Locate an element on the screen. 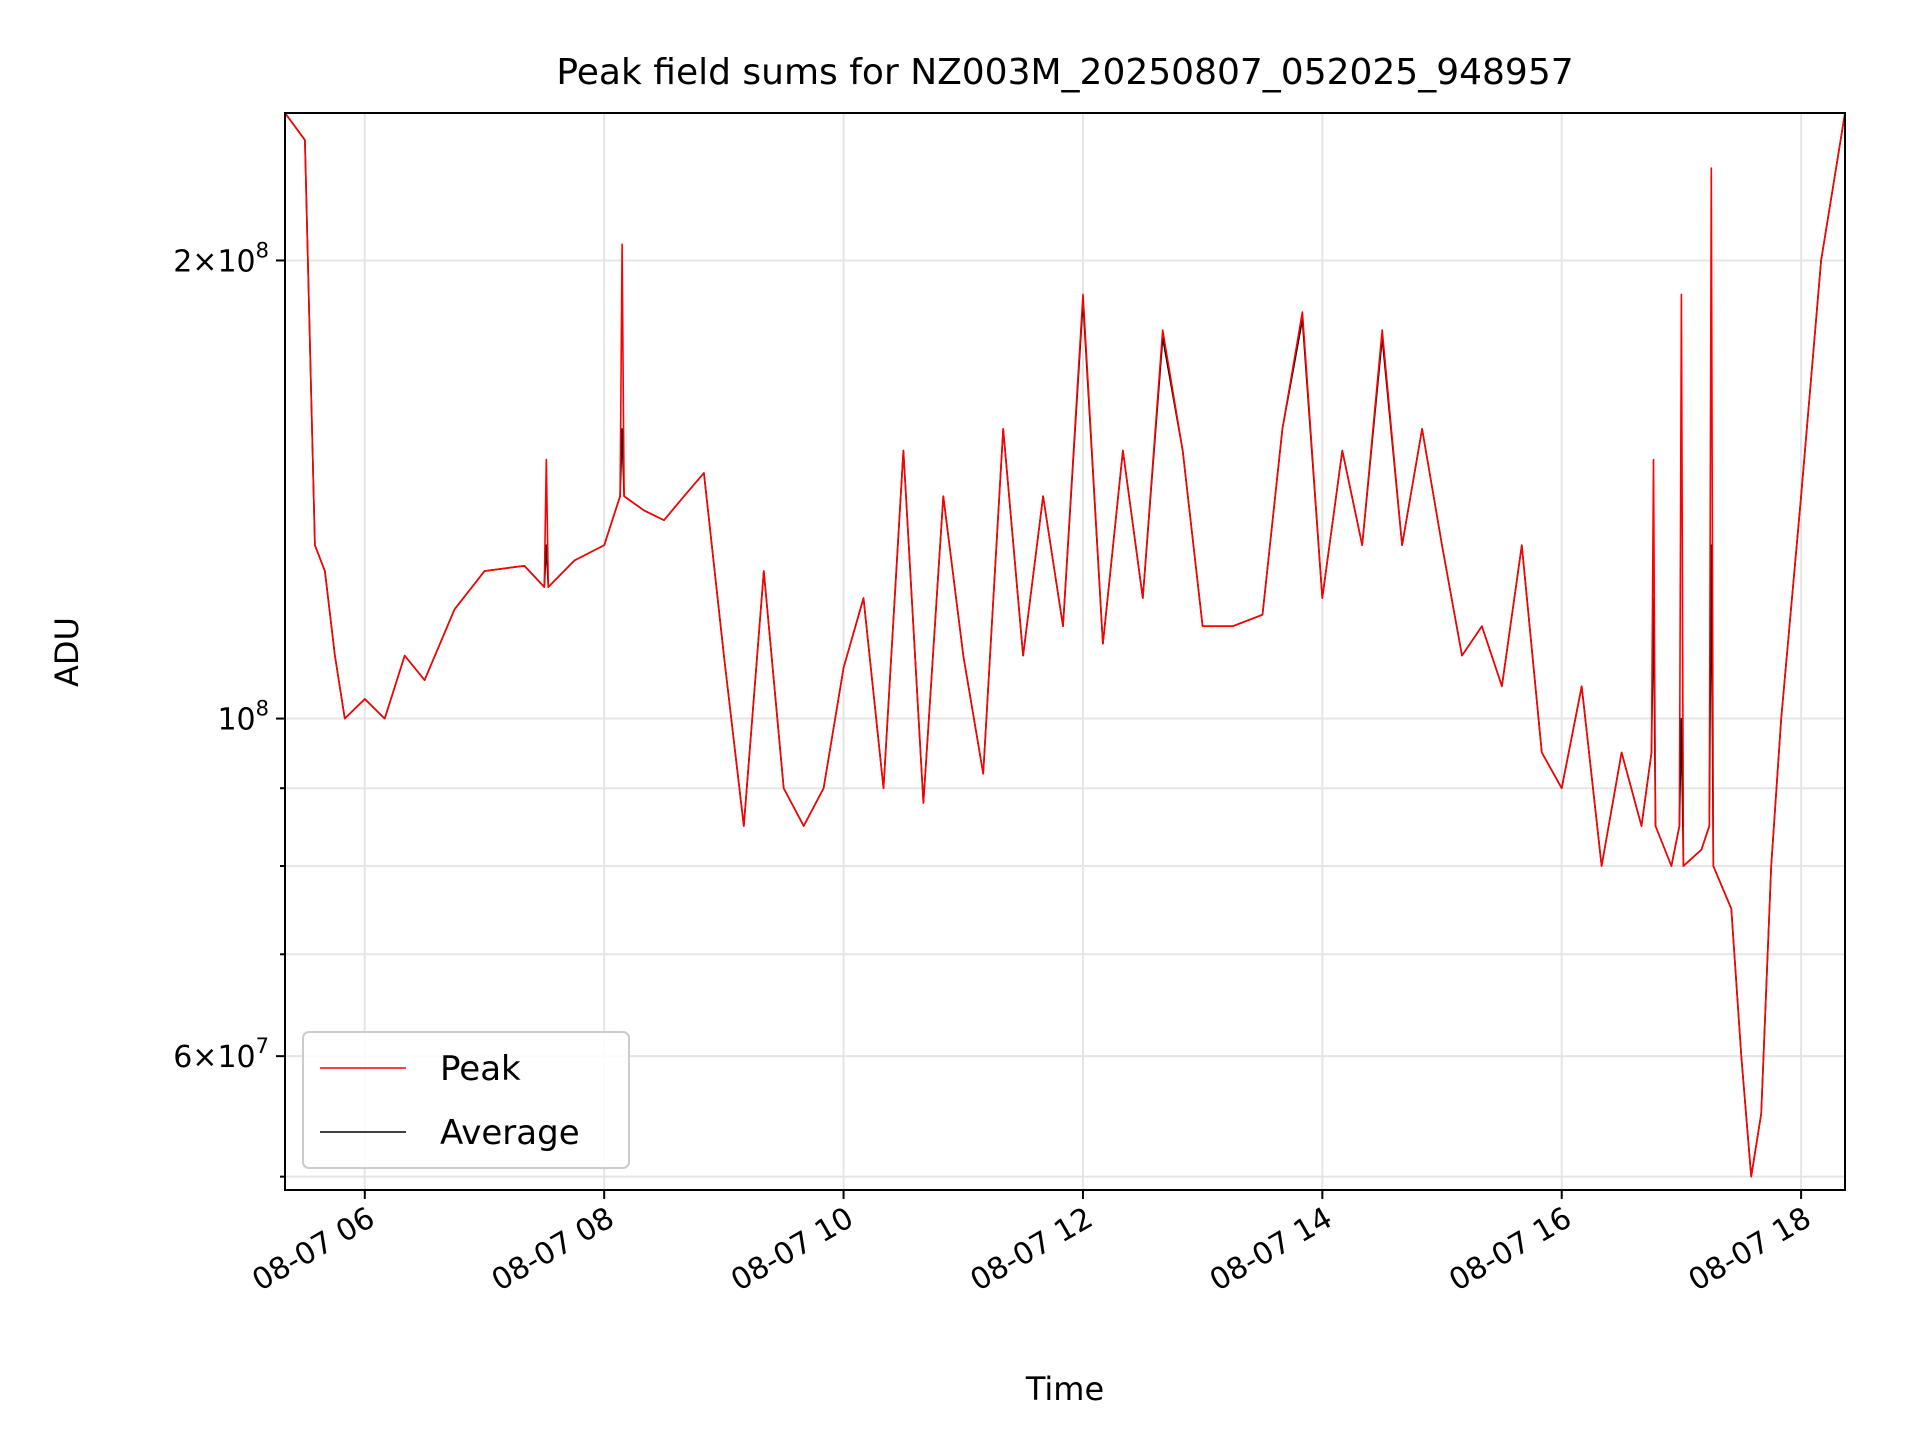 This screenshot has width=1920, height=1440. y-tick-label: 6×107 is located at coordinates (221, 1054).